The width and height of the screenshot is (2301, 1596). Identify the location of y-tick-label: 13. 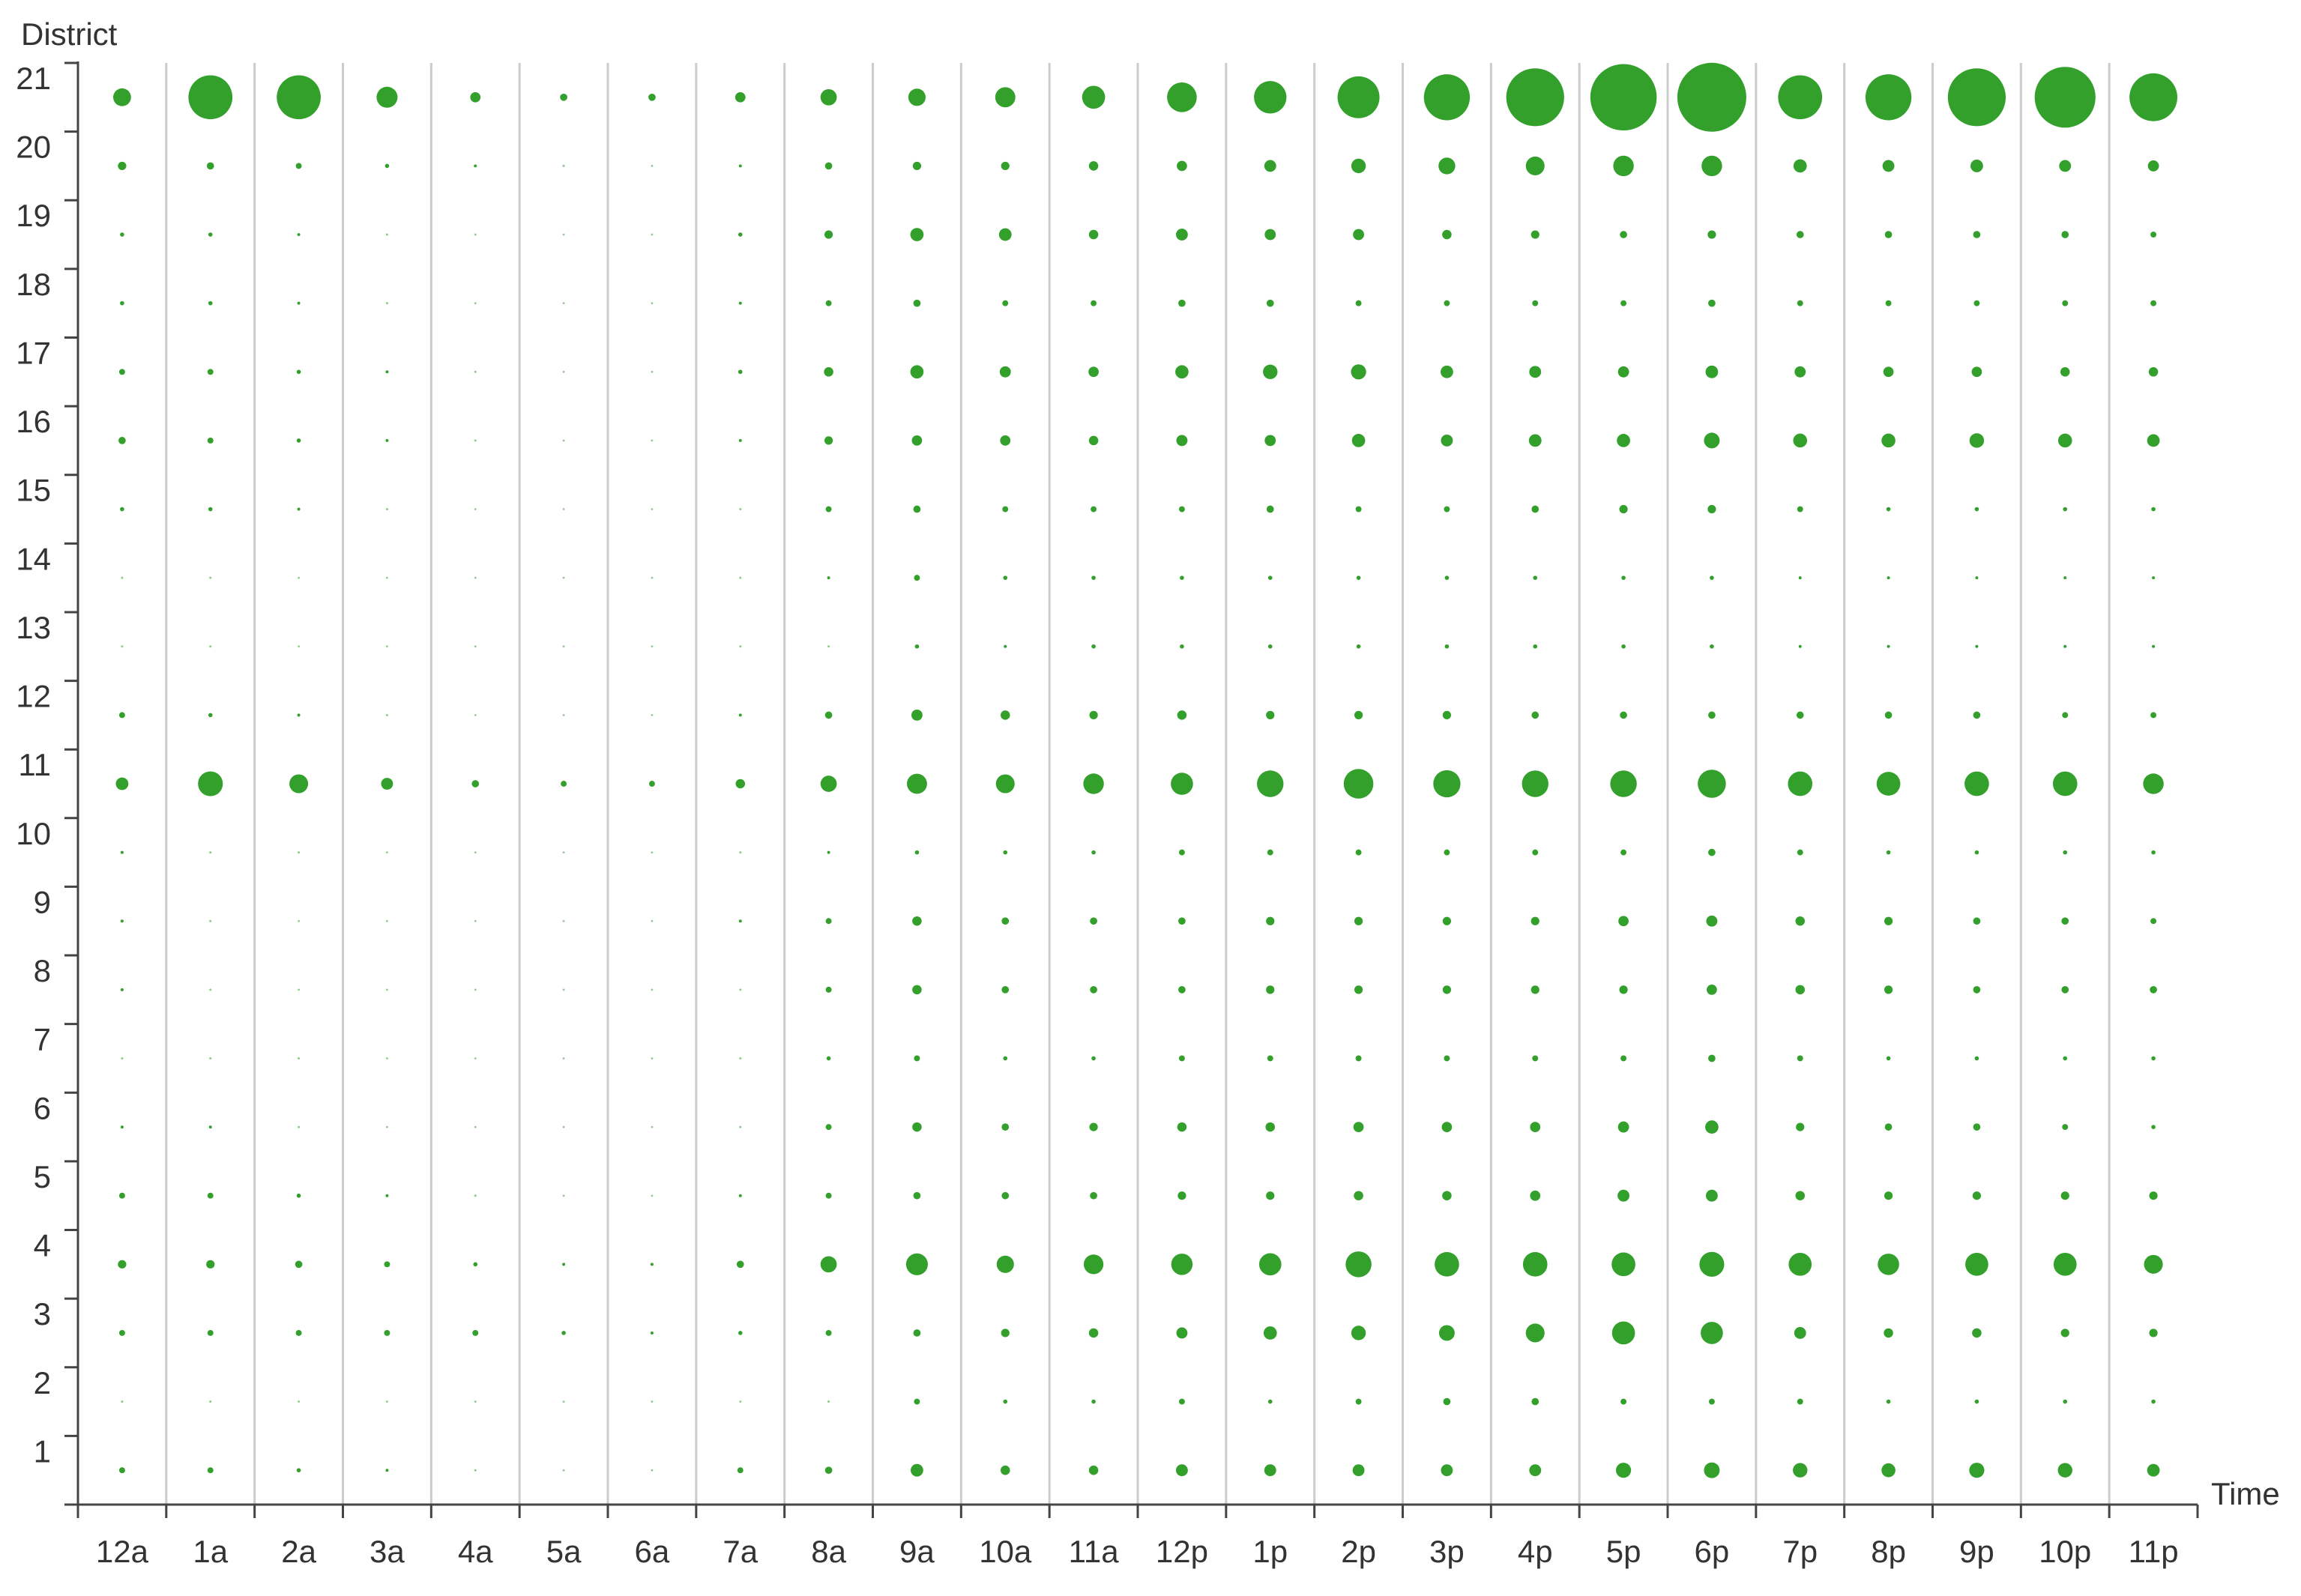
(33, 627).